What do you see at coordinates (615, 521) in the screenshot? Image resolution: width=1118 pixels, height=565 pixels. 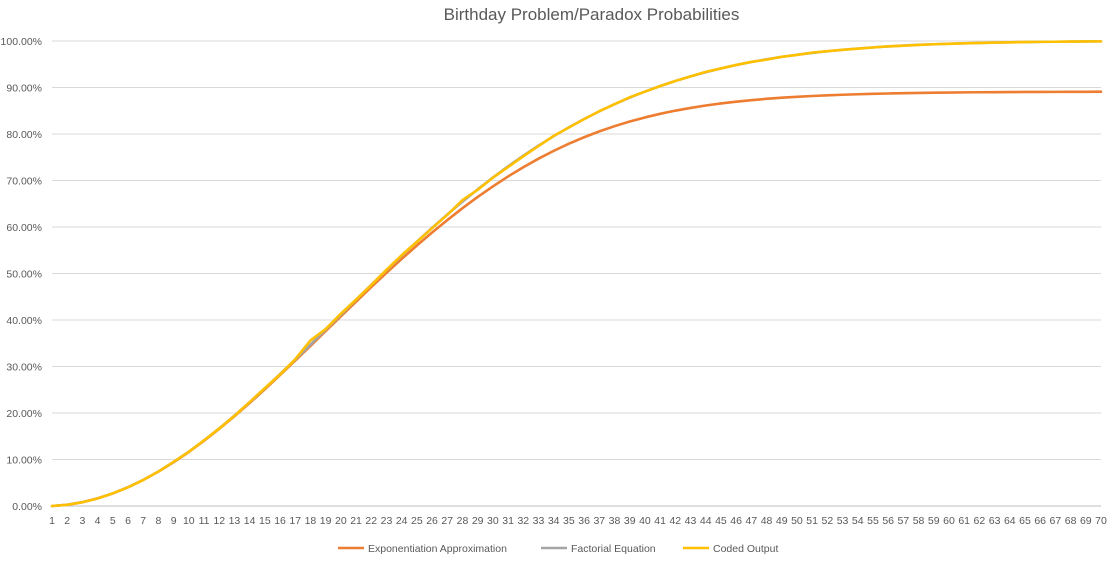 I see `x-tick-label: 38` at bounding box center [615, 521].